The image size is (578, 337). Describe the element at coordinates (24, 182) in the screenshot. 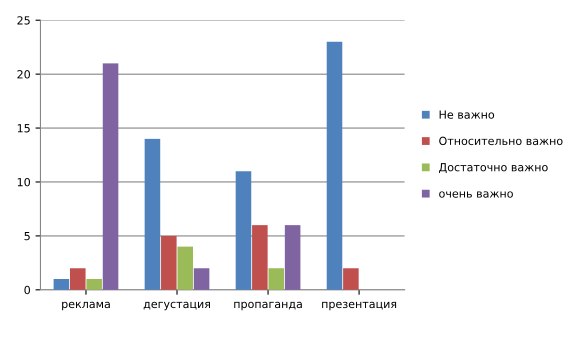

I see `y-tick-label: 10` at that location.